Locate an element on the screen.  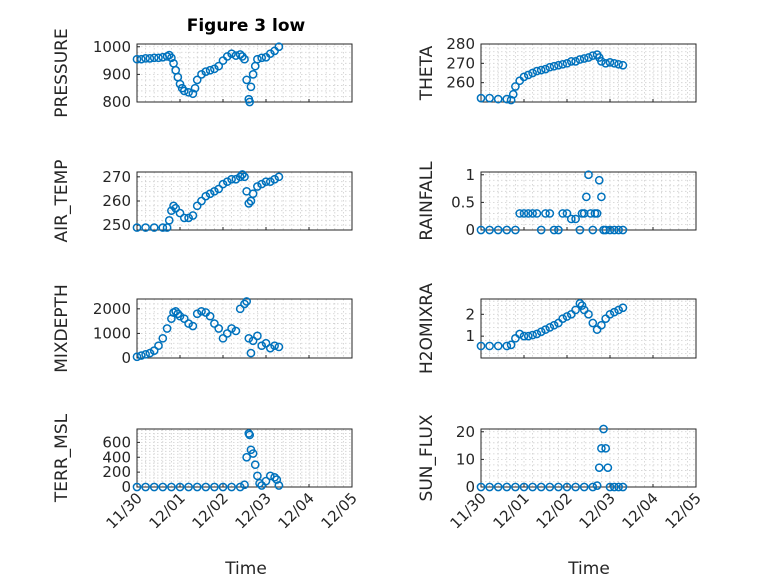
y-tick-label: 400 is located at coordinates (116, 457).